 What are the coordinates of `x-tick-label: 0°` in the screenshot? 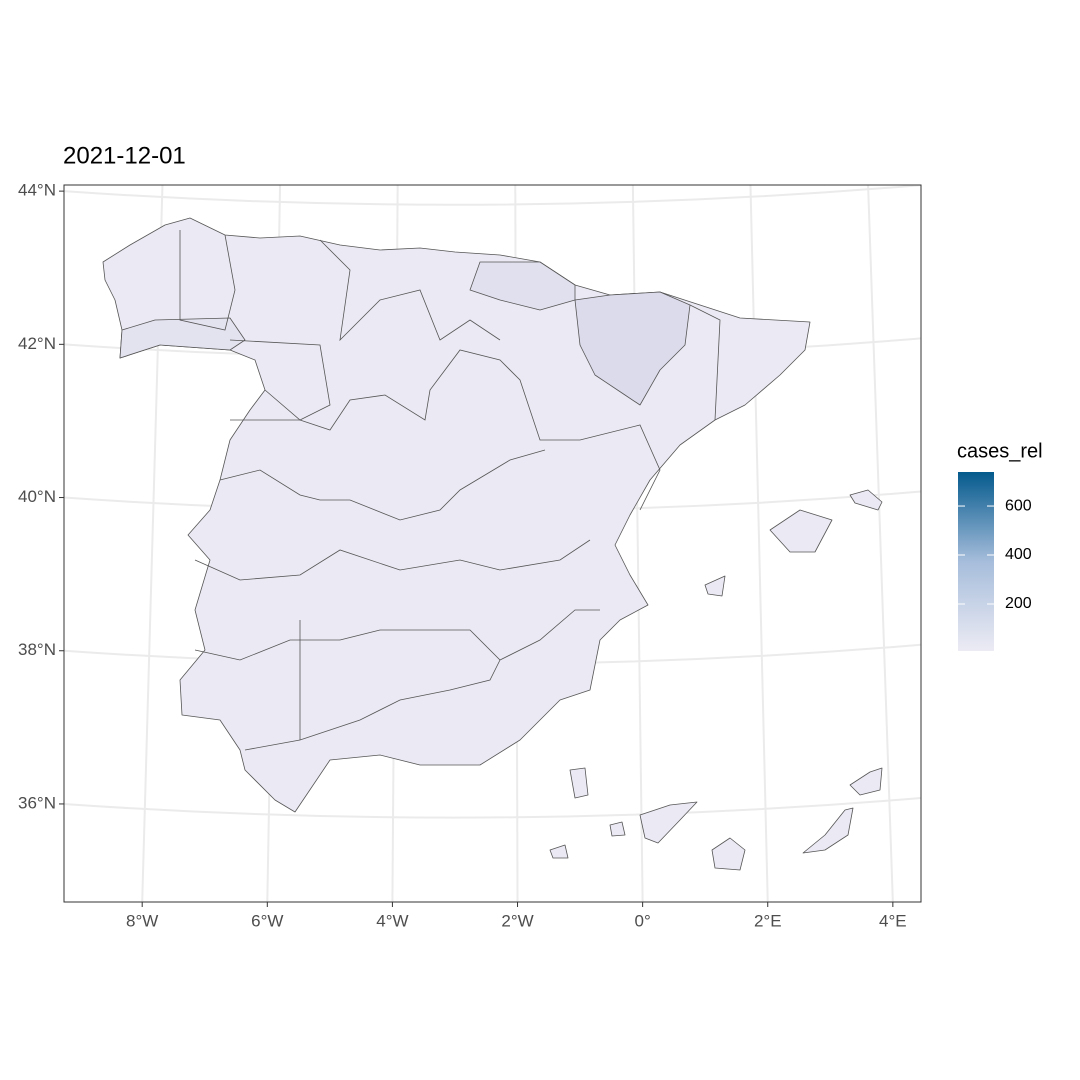 It's located at (642, 920).